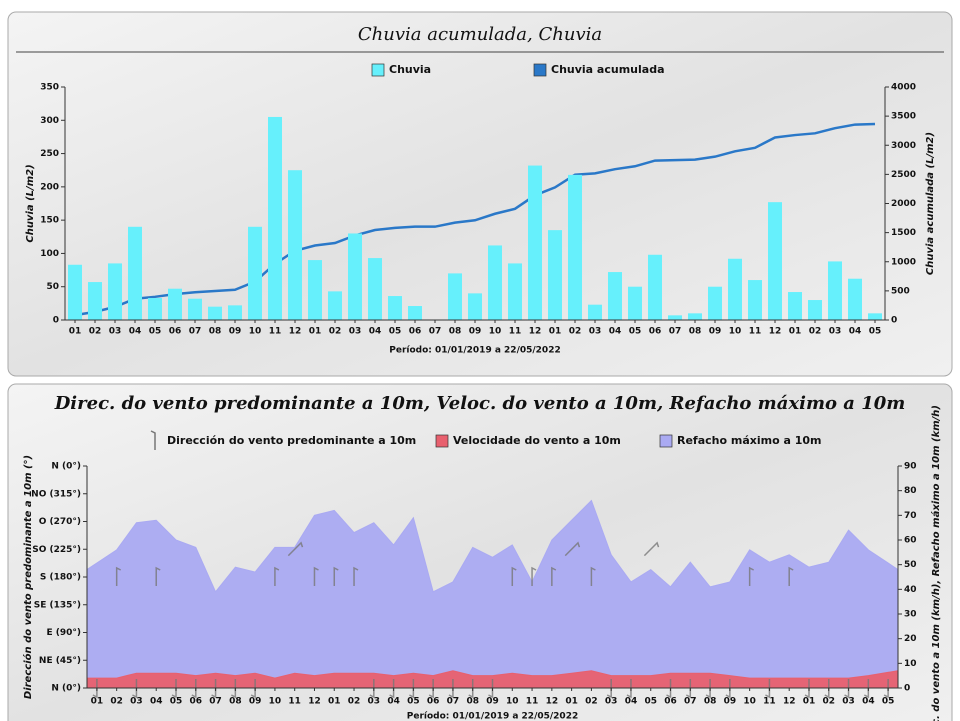 Image resolution: width=960 pixels, height=721 pixels. What do you see at coordinates (907, 689) in the screenshot?
I see `y2-tick-label: 0` at bounding box center [907, 689].